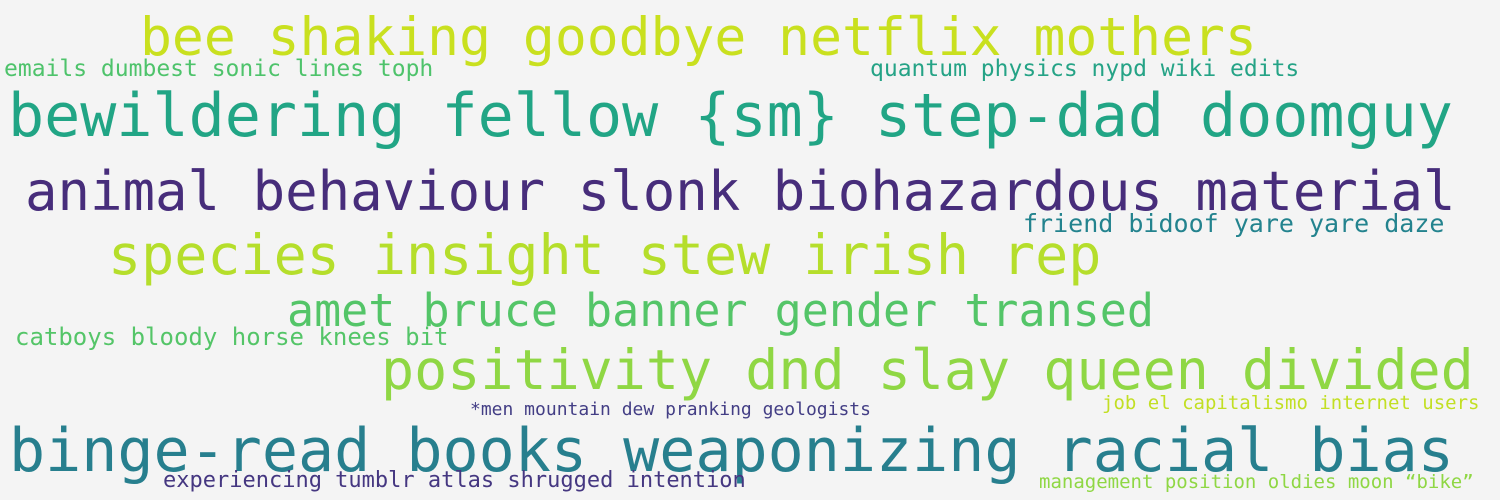 This screenshot has height=500, width=1500. Describe the element at coordinates (731, 451) in the screenshot. I see `cloud-phrase: binge-read books weaponizing racial bias` at that location.